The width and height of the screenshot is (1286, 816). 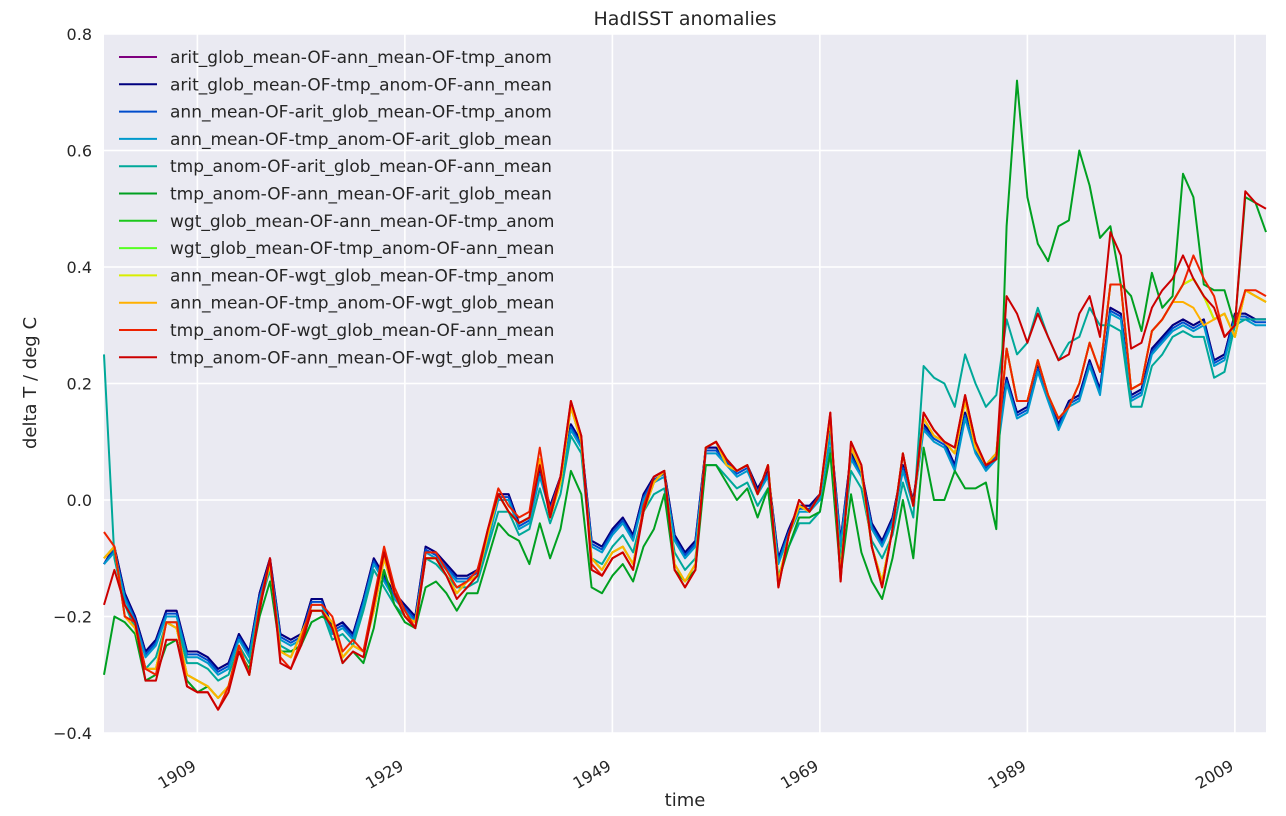 What do you see at coordinates (30, 383) in the screenshot?
I see `y-axis-label: delta T / deg C` at bounding box center [30, 383].